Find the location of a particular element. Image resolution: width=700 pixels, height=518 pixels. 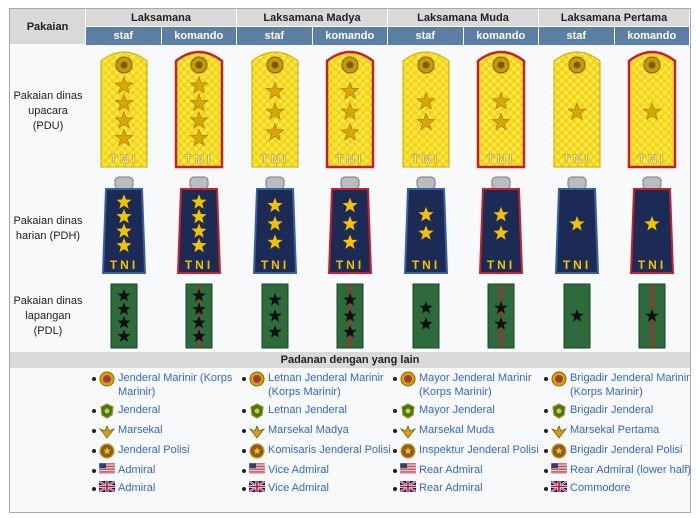

equivalent-item: Commodore is located at coordinates (619, 488).